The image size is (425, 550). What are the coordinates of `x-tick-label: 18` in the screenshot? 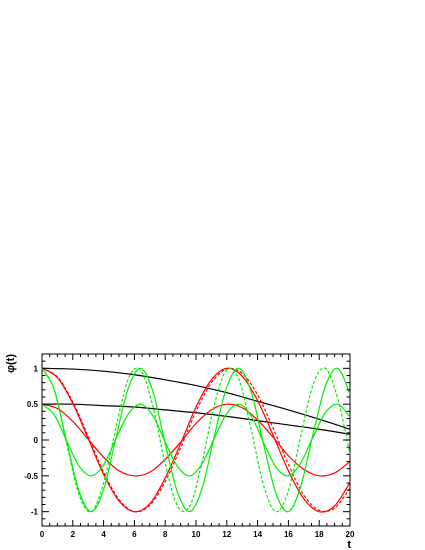 It's located at (319, 534).